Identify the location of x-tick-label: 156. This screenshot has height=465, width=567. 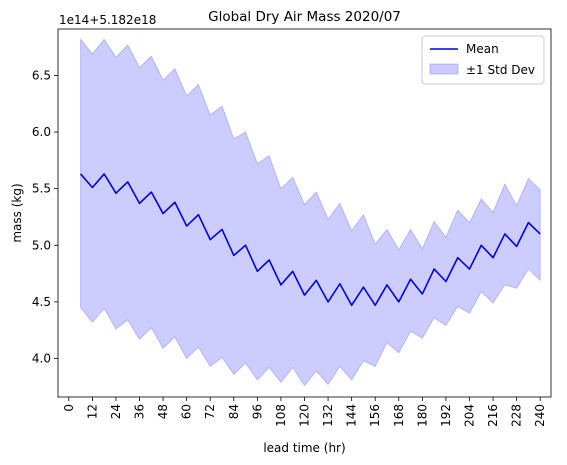
(375, 415).